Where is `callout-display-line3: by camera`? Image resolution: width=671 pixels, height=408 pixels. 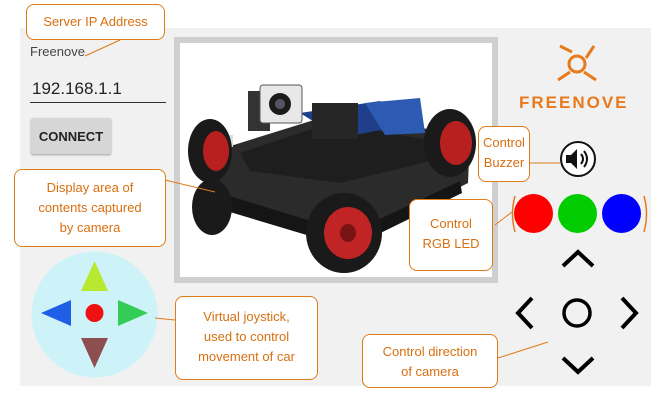 callout-display-line3: by camera is located at coordinates (90, 227).